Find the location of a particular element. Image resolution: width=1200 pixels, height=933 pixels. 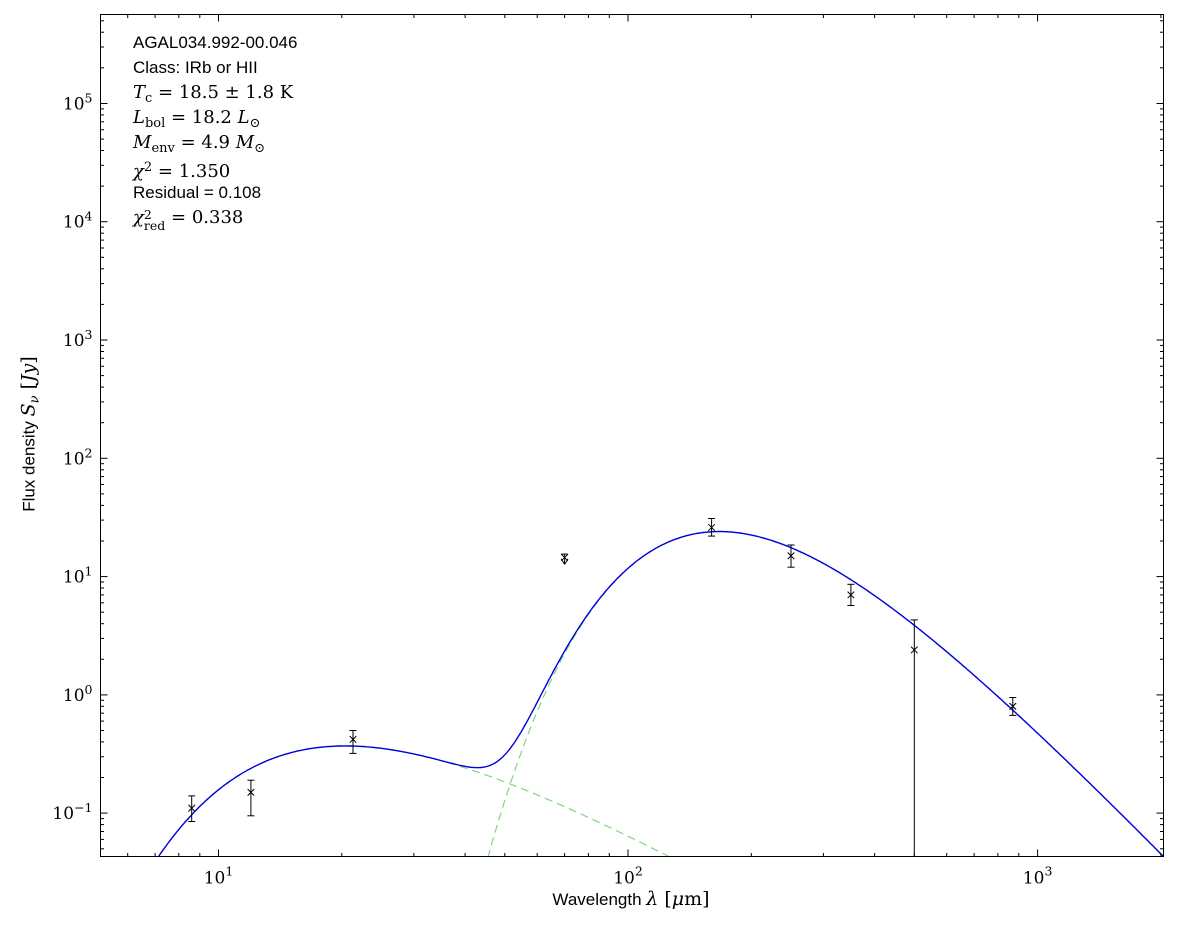

chi2red-line: χ 2 red = 0.338 is located at coordinates (188, 220).